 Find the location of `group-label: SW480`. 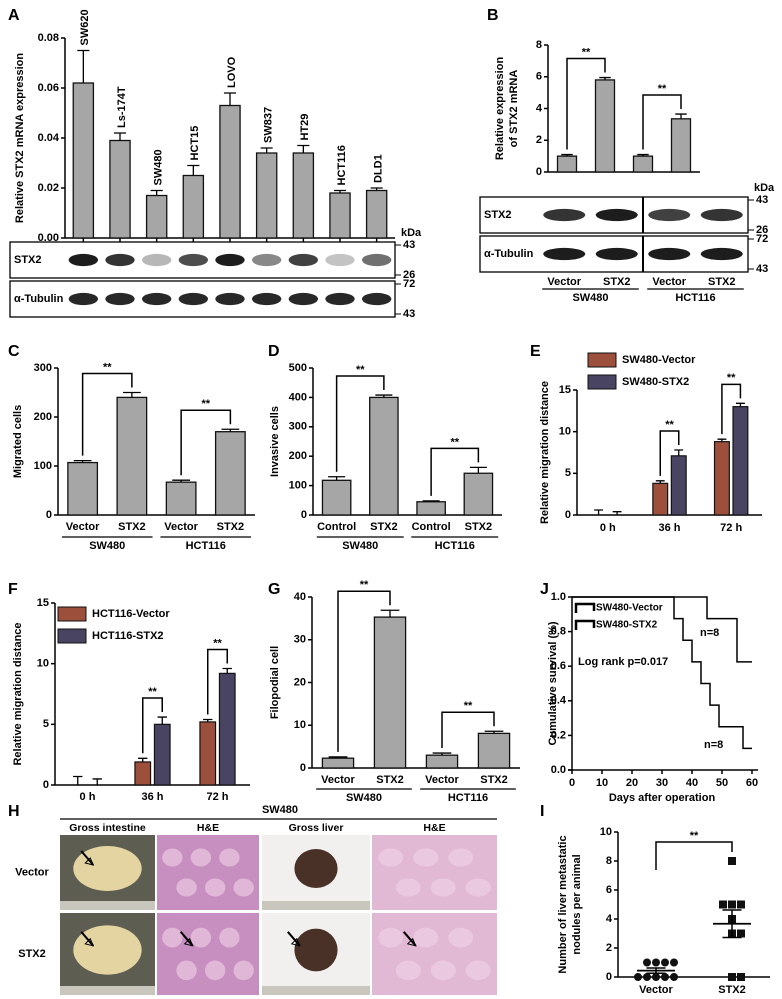

group-label: SW480 is located at coordinates (360, 546).